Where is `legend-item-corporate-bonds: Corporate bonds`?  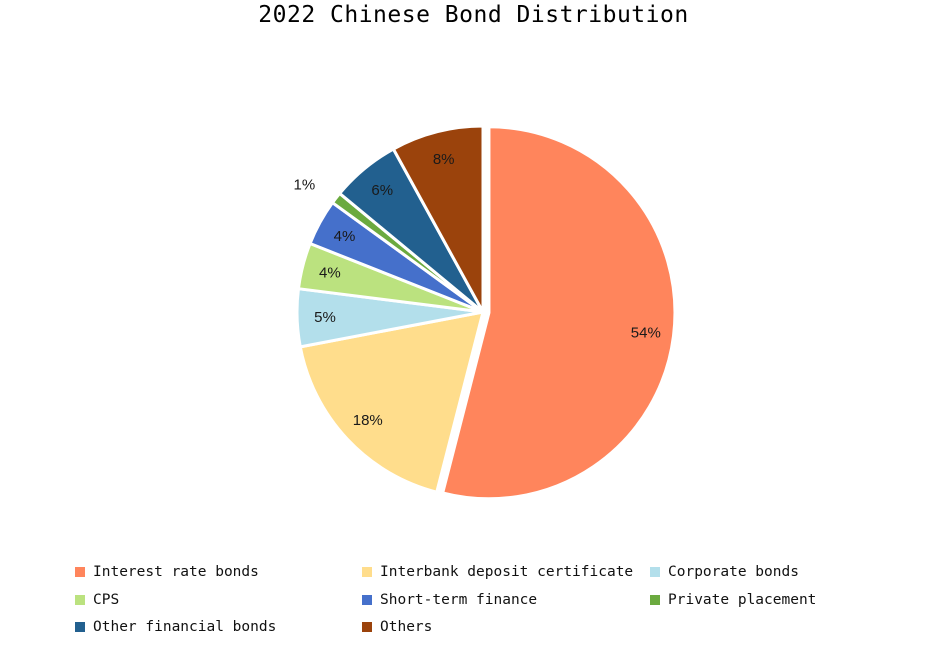
legend-item-corporate-bonds: Corporate bonds is located at coordinates (724, 572).